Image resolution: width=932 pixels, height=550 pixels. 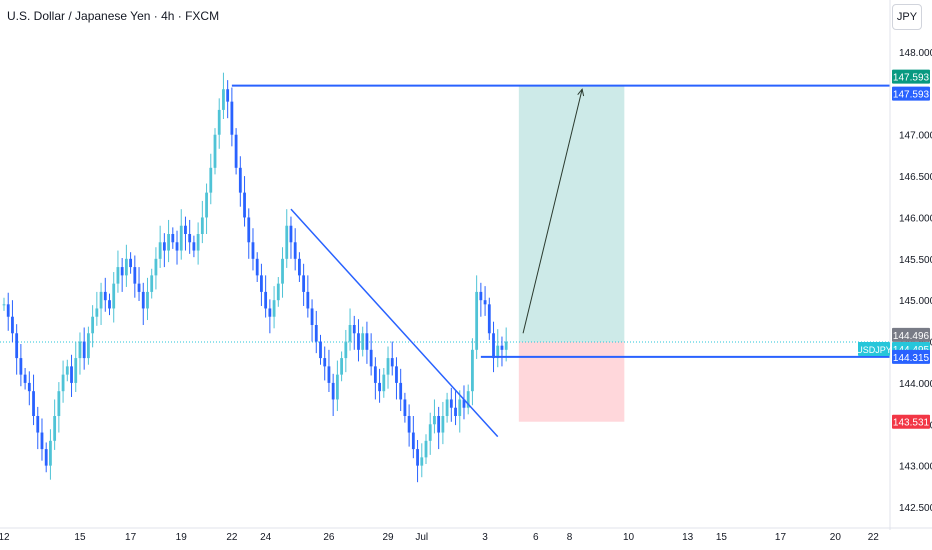 What do you see at coordinates (329, 537) in the screenshot?
I see `x-tick-label: 26` at bounding box center [329, 537].